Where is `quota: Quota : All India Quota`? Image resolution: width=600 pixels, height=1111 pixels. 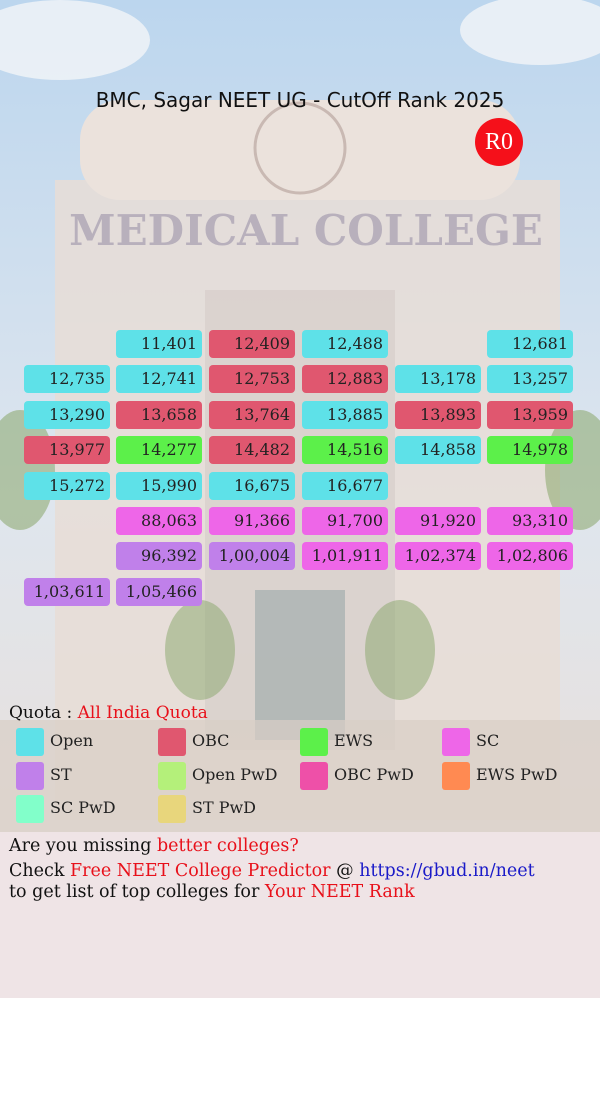
quota: Quota : All India Quota is located at coordinates (108, 713).